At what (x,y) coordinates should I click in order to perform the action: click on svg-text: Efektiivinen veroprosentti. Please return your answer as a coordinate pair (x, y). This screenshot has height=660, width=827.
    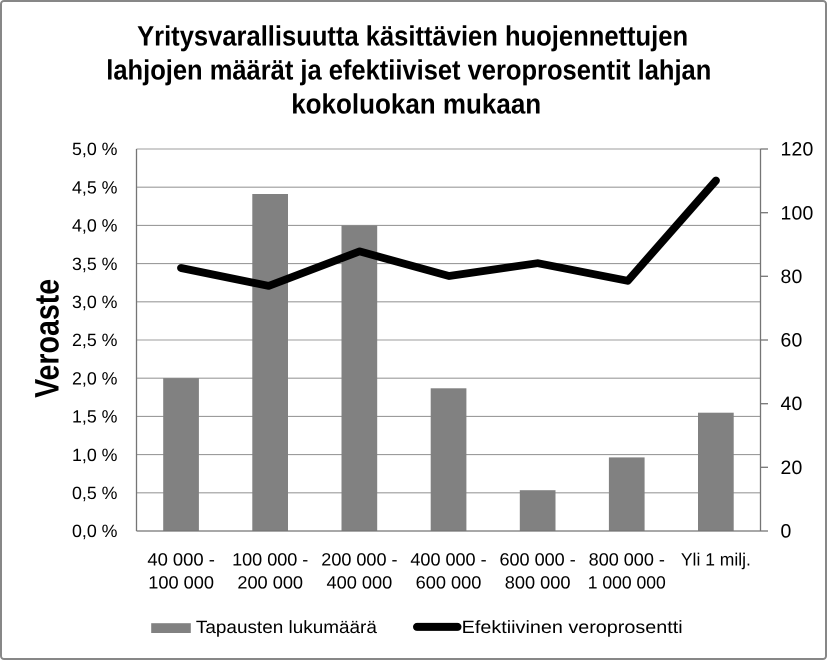
    Looking at the image, I should click on (572, 627).